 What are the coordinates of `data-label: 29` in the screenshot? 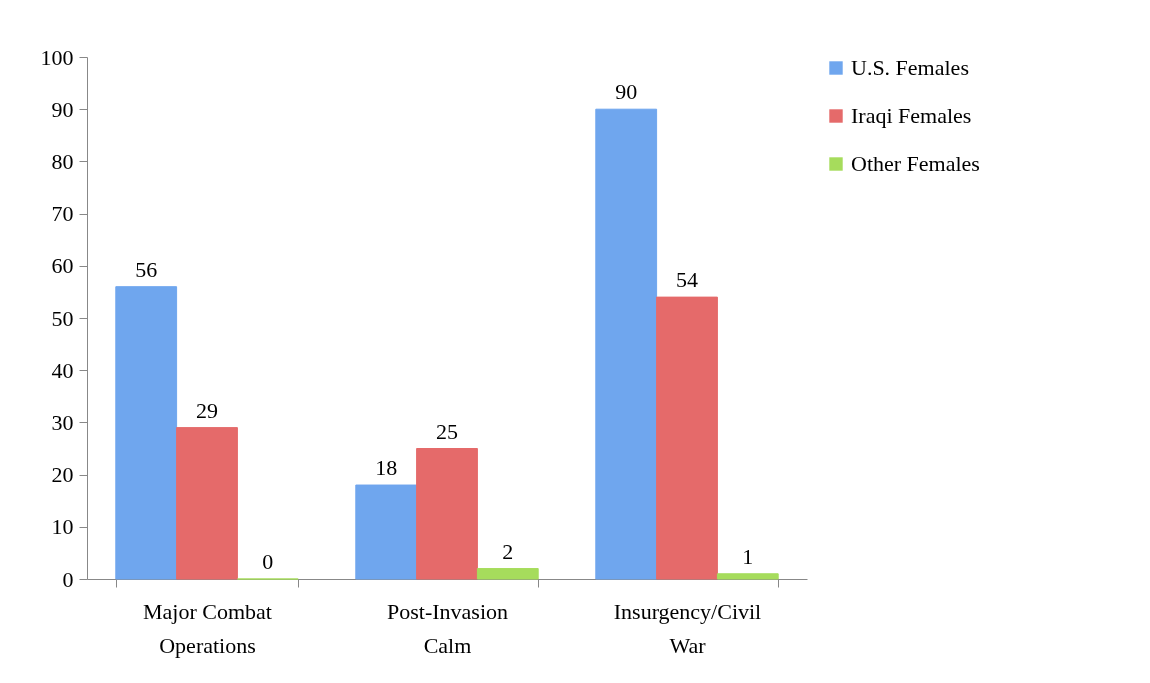 It's located at (207, 410).